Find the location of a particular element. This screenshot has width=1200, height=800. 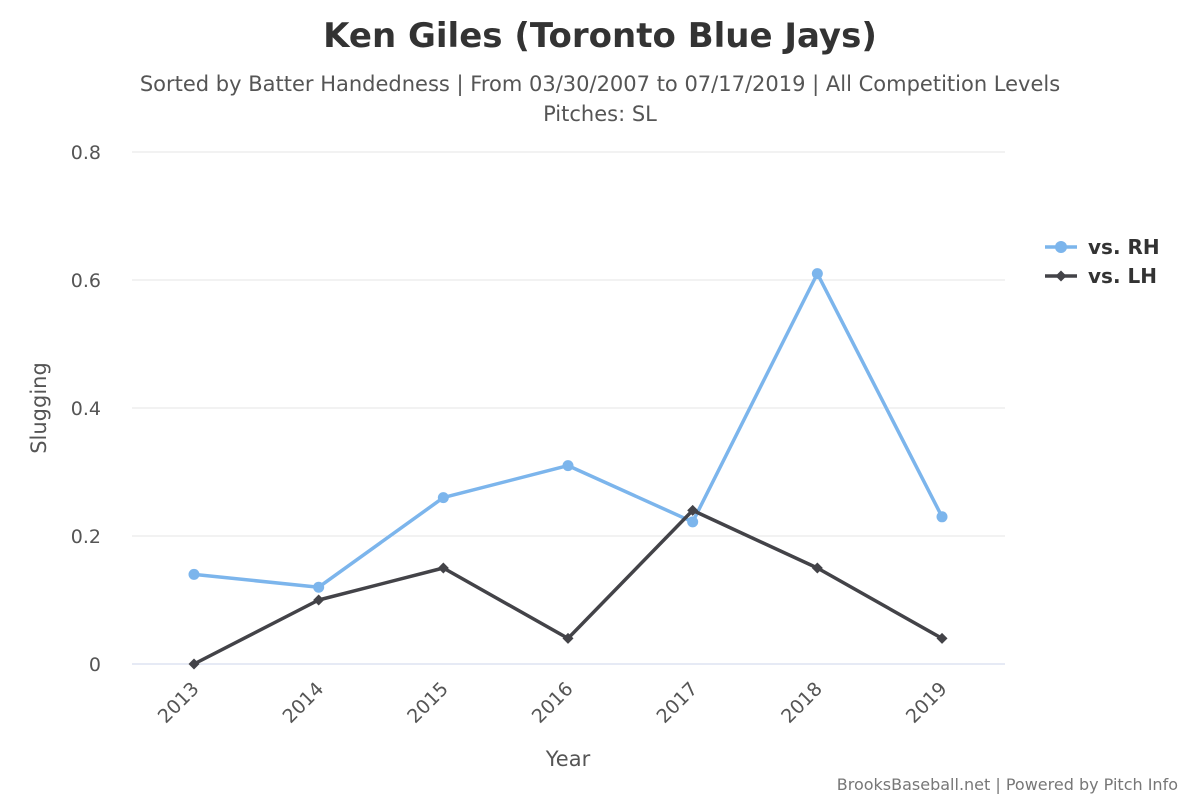

legend-marker-vs-rh is located at coordinates (1061, 247).